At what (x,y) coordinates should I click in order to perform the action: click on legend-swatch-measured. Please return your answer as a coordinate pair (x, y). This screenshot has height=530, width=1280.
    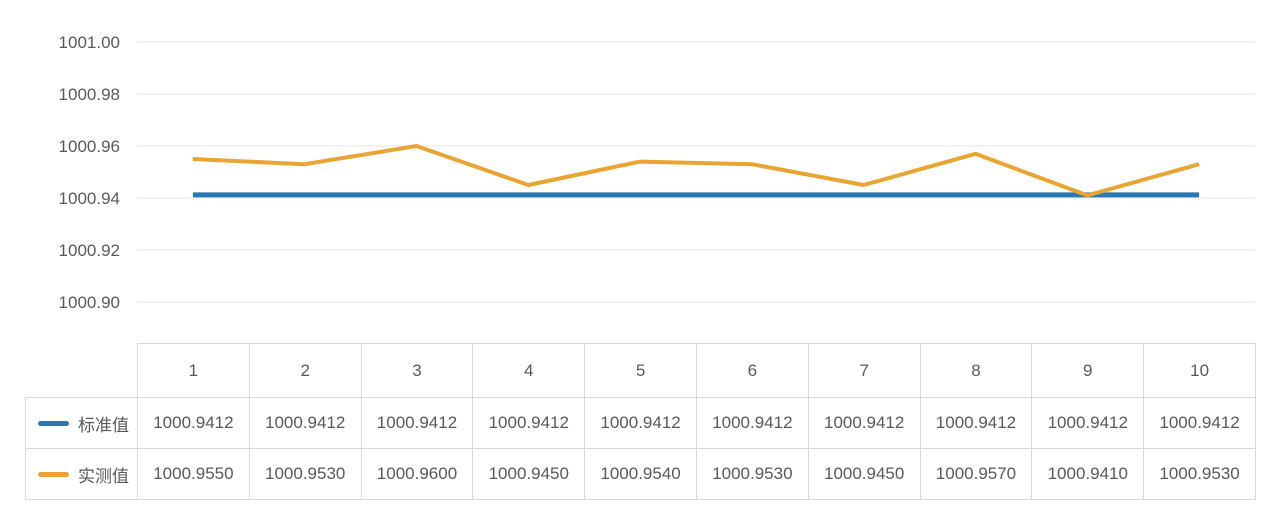
    Looking at the image, I should click on (53, 474).